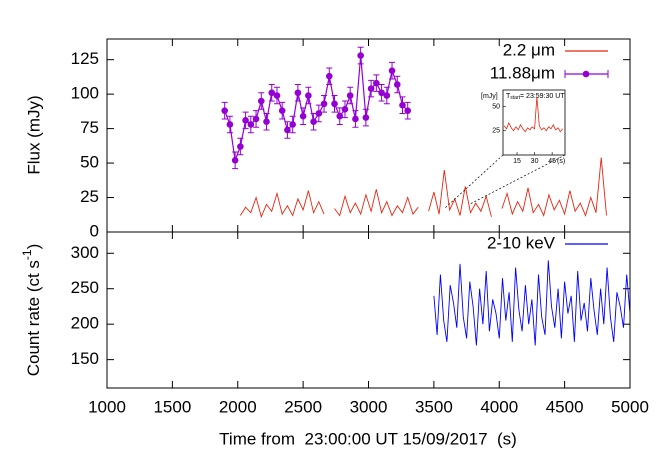  I want to click on y-tick-label: 200, so click(85, 323).